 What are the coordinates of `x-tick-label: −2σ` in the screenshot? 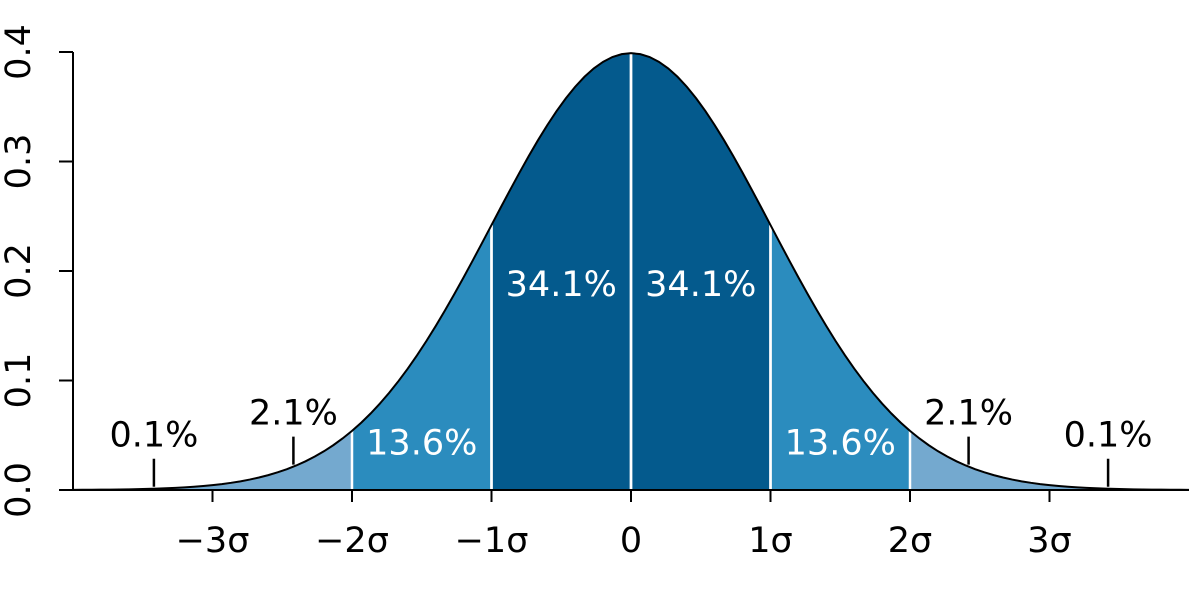 It's located at (352, 541).